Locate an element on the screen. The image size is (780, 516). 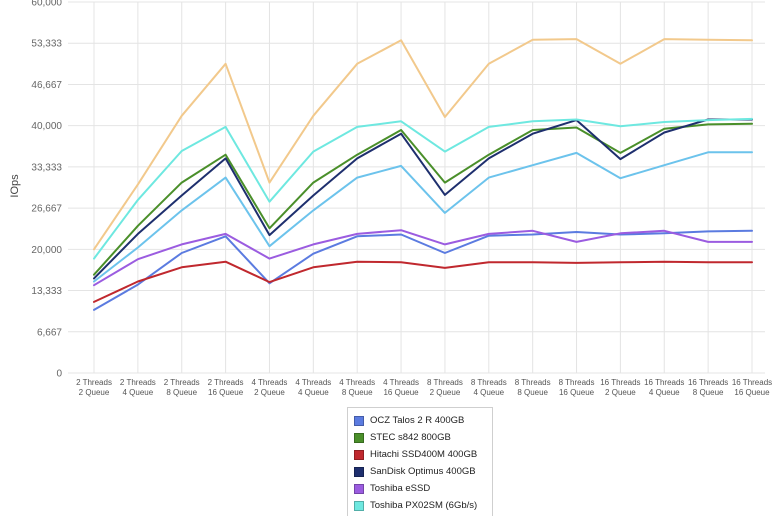
x-tick-label: 8 Threads 8 Queue is located at coordinates (533, 387).